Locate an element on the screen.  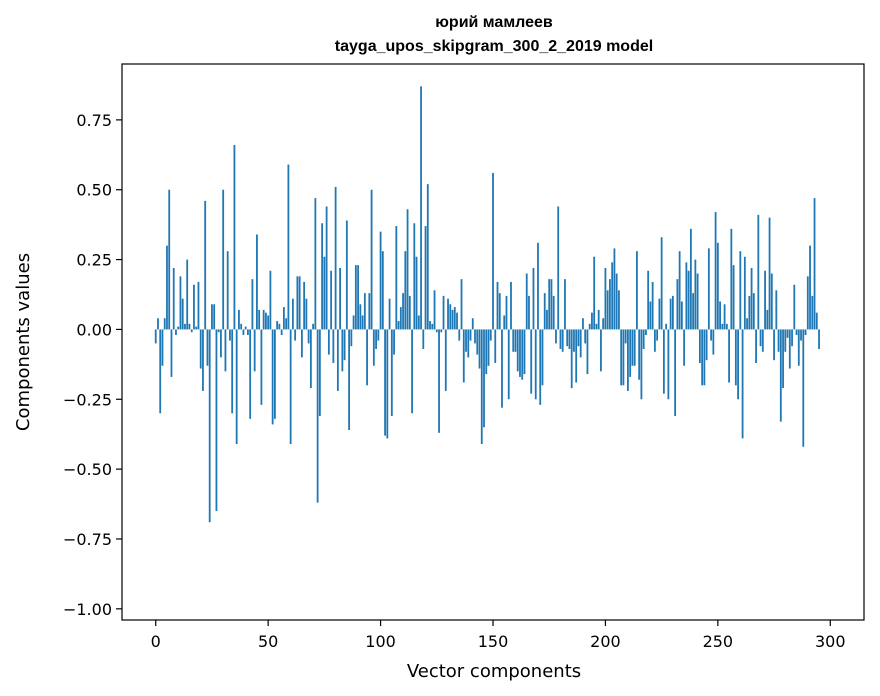
y-tick-label: 0.25 is located at coordinates (94, 260).